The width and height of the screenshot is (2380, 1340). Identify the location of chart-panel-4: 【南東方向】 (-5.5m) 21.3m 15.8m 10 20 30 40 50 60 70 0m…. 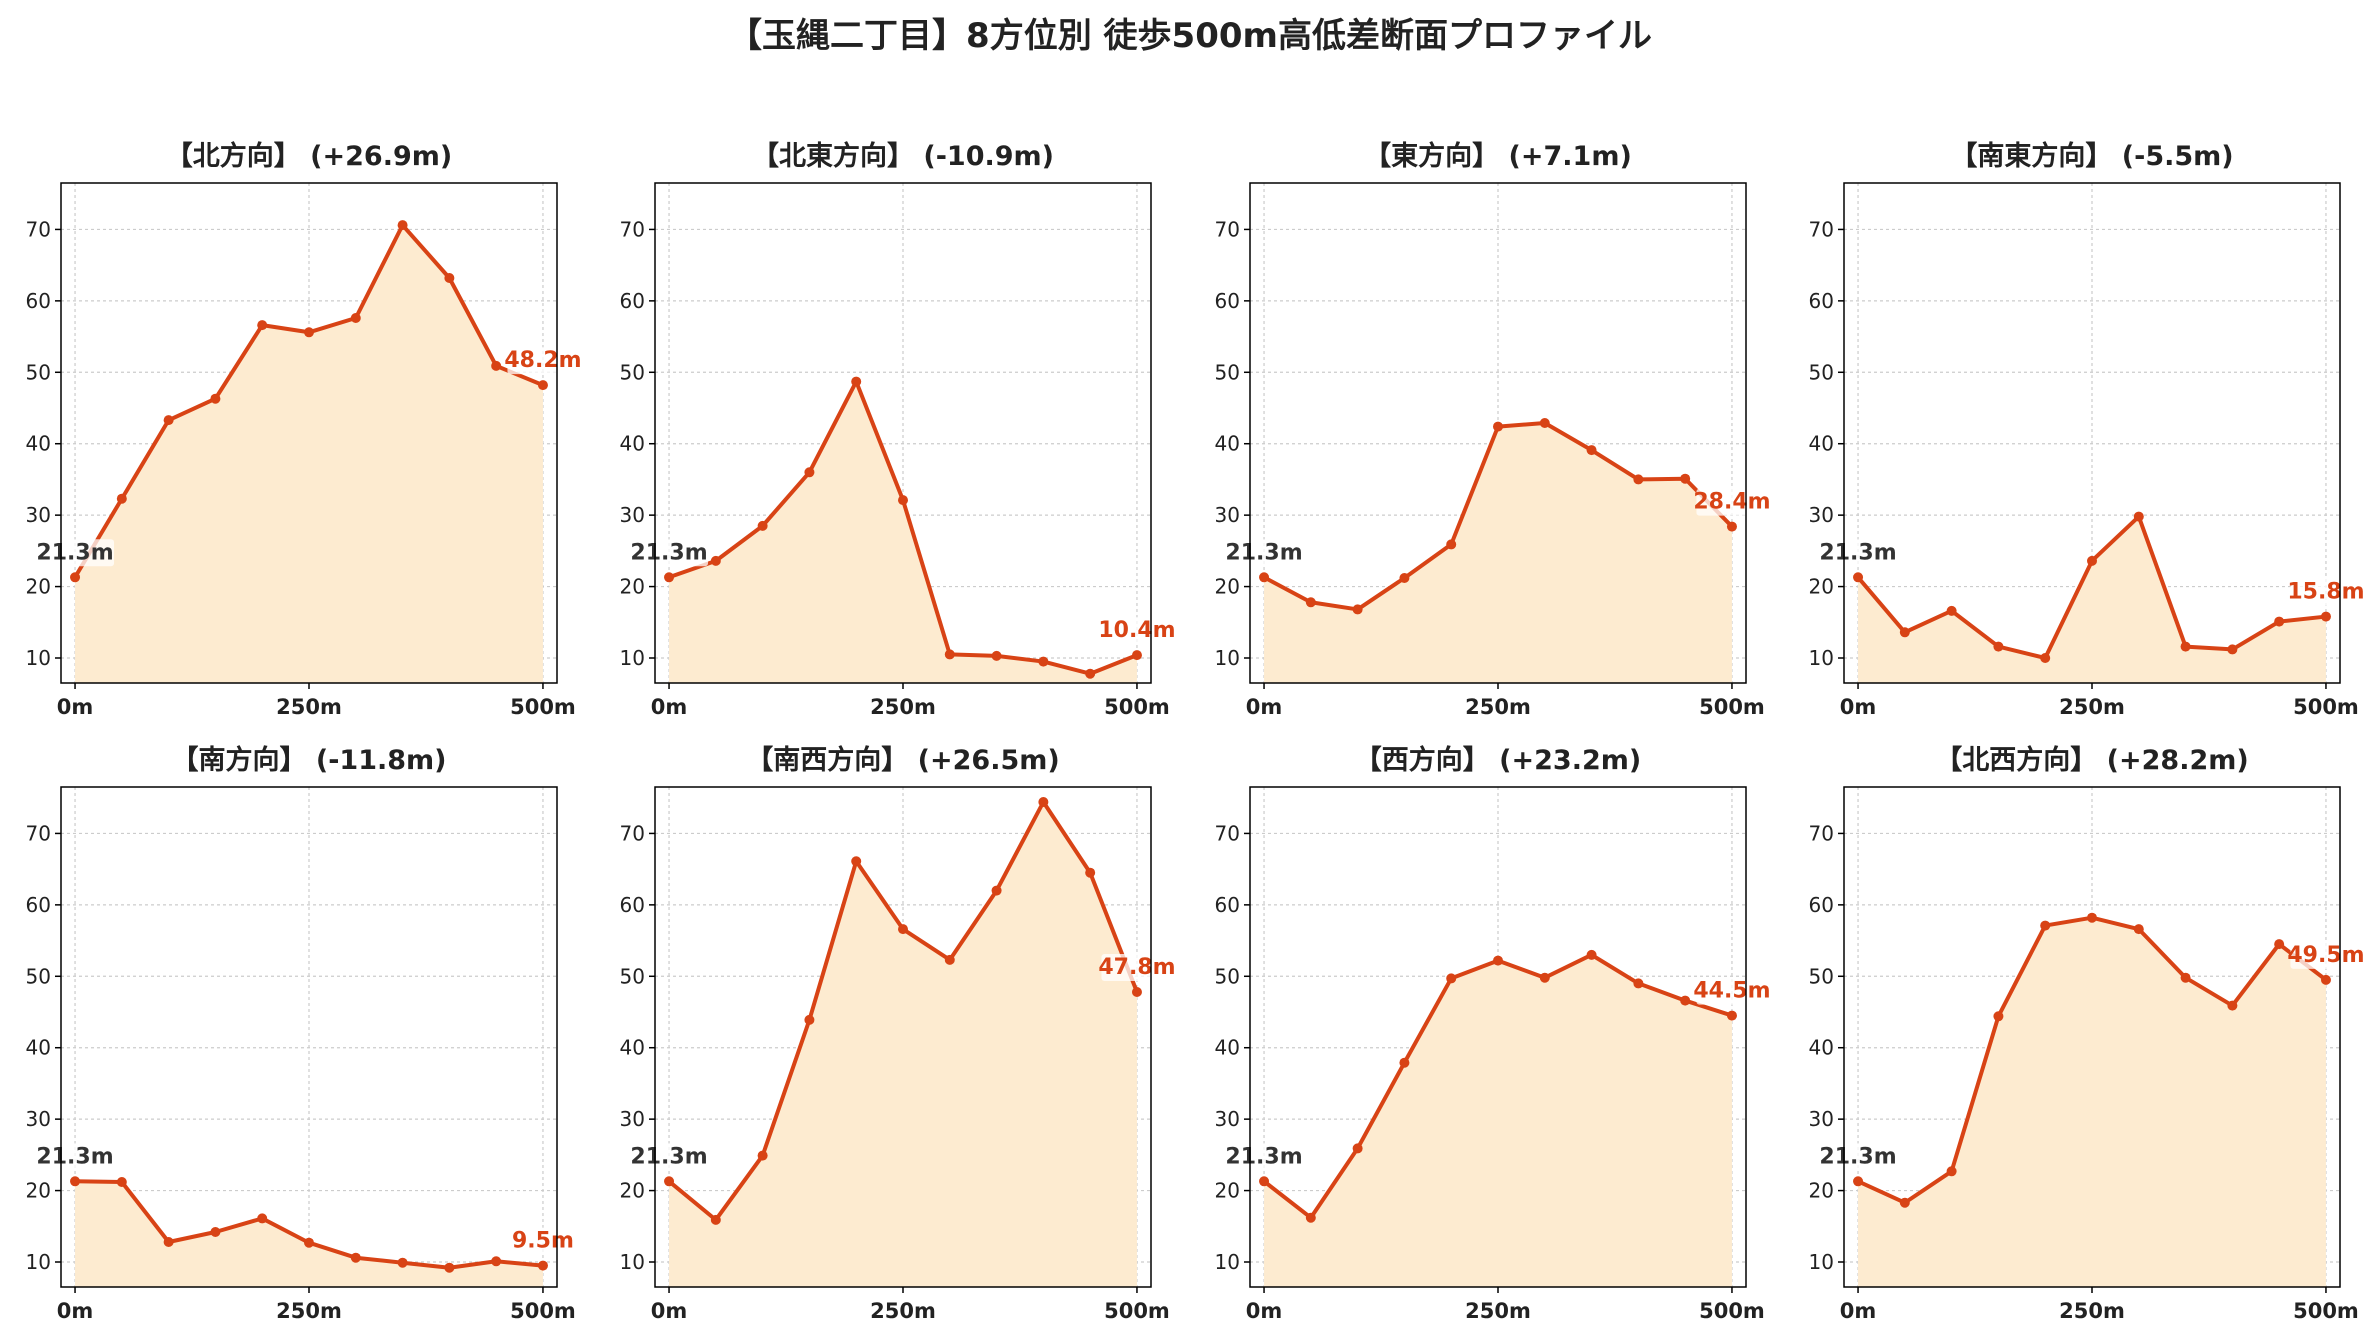
(2087, 429).